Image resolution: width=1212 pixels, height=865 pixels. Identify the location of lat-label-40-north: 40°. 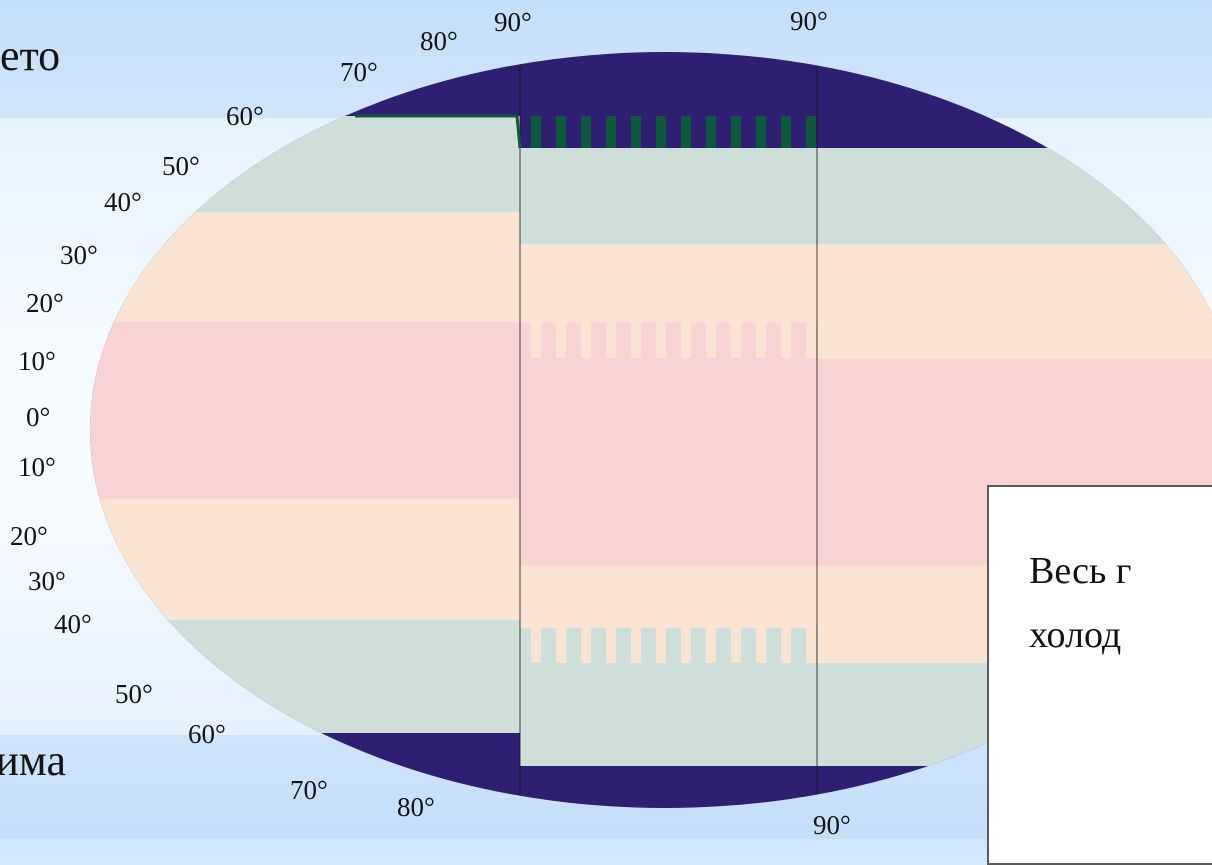
(123, 202).